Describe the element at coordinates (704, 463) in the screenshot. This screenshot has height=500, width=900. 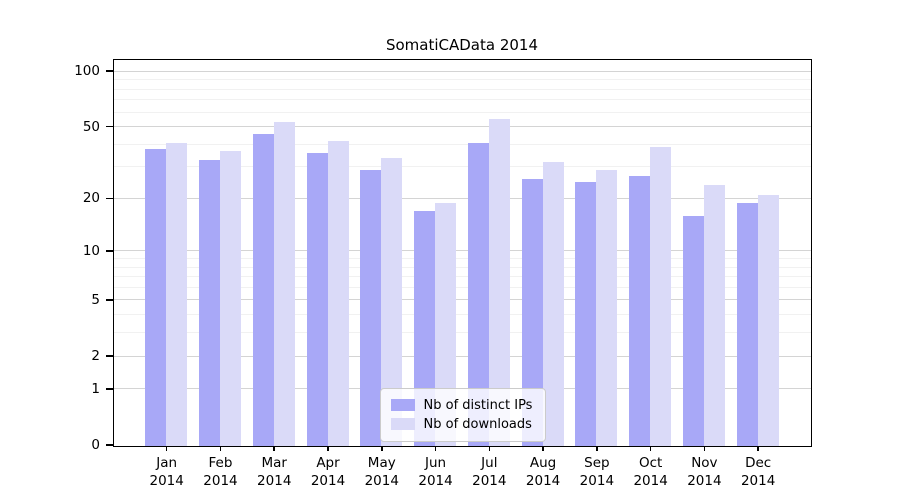
I see `x-tick-month: Nov` at that location.